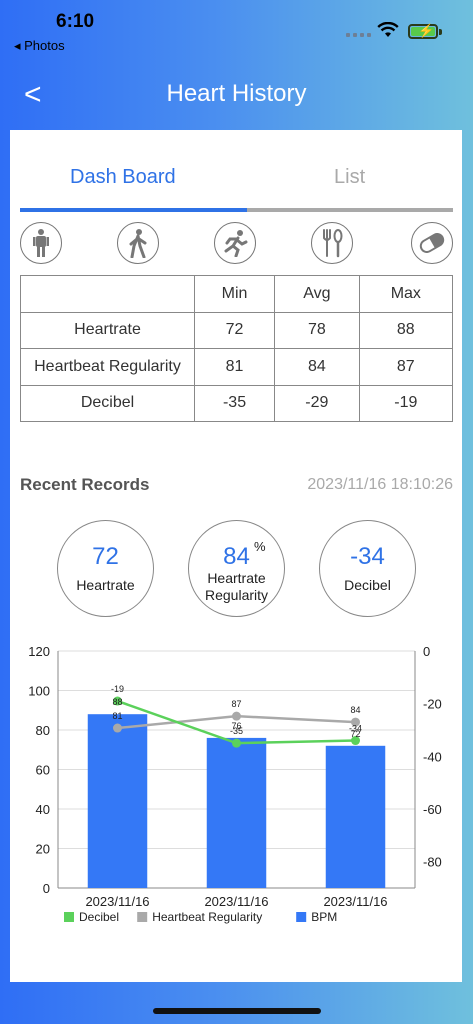  I want to click on decibel-label: Decibel, so click(367, 585).